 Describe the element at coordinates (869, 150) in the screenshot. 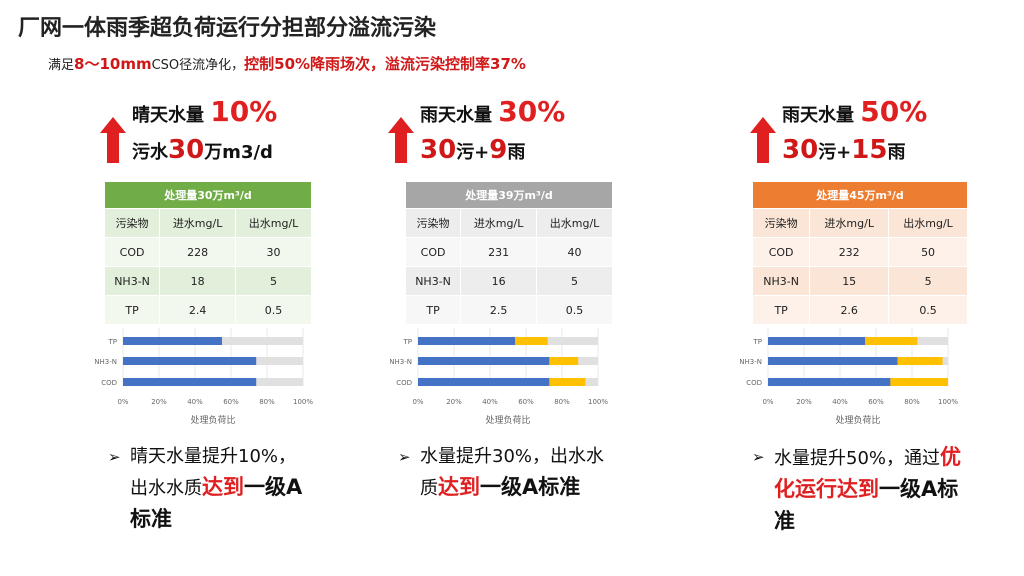

I see `headline-part: 15` at that location.